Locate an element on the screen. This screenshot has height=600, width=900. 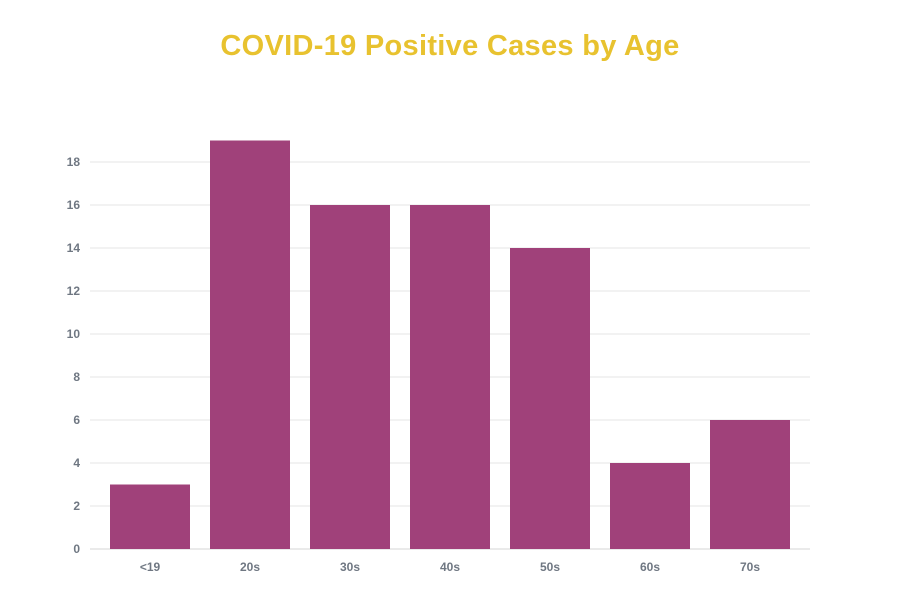
x-axis-tick-labels: <19 20s 30s 40s 50s 60s 70s is located at coordinates (450, 567).